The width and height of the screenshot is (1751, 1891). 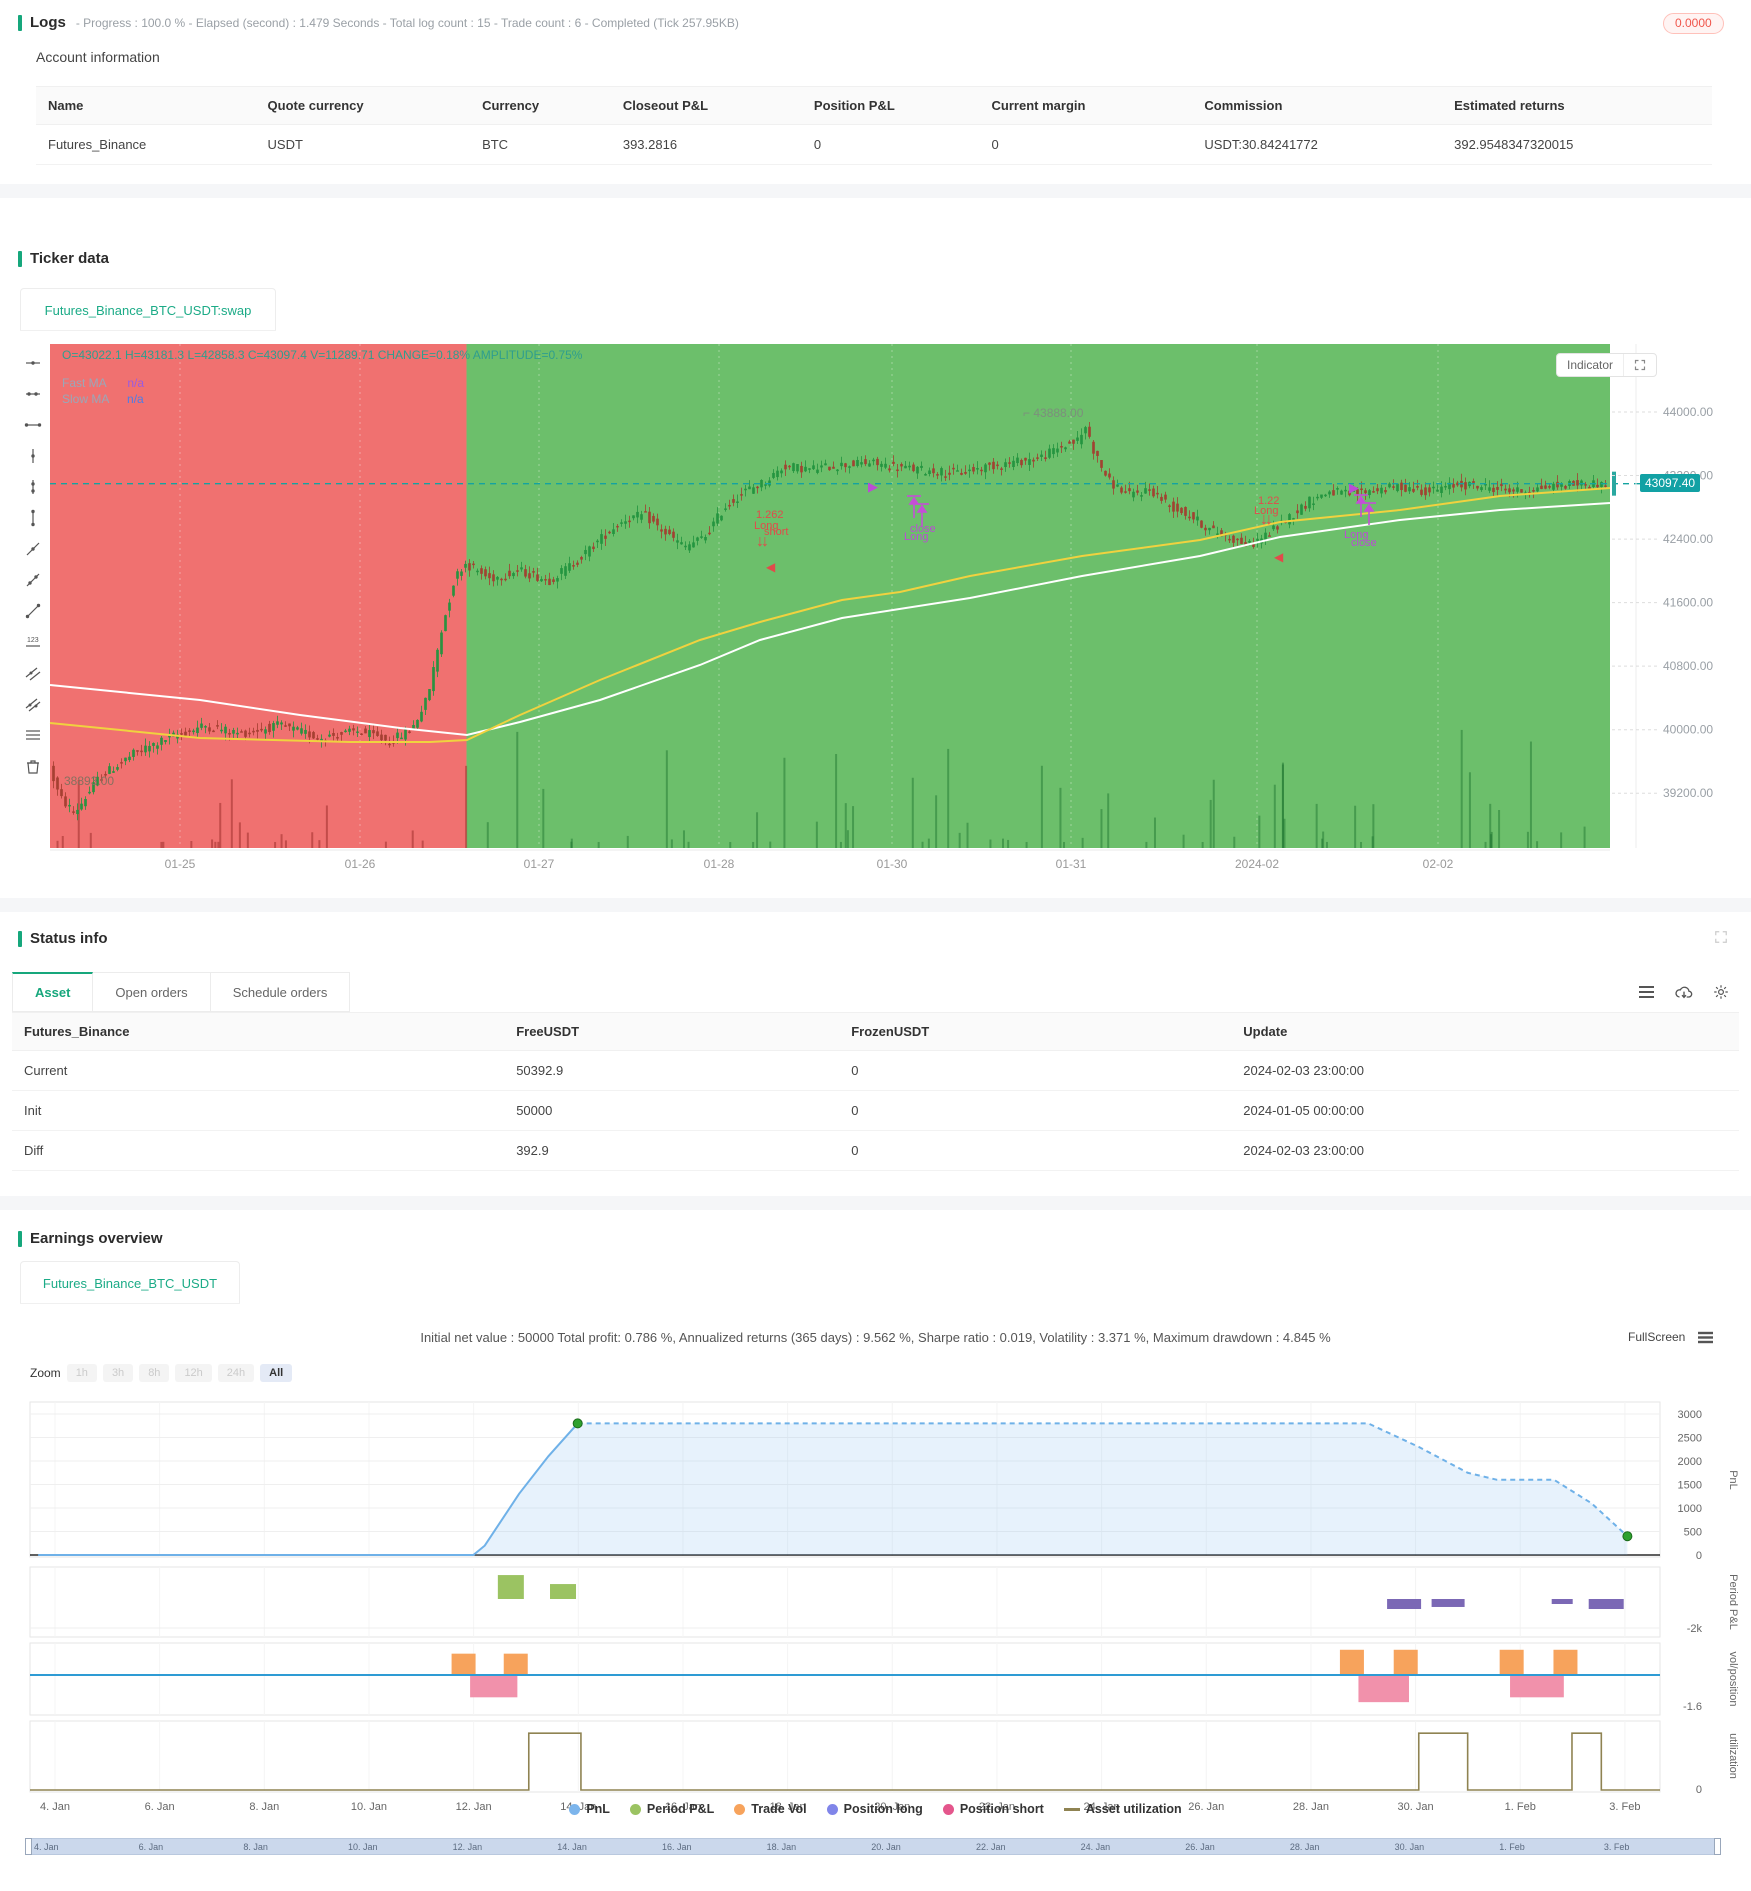 I want to click on marker-qty: 1.22, so click(x=1269, y=501).